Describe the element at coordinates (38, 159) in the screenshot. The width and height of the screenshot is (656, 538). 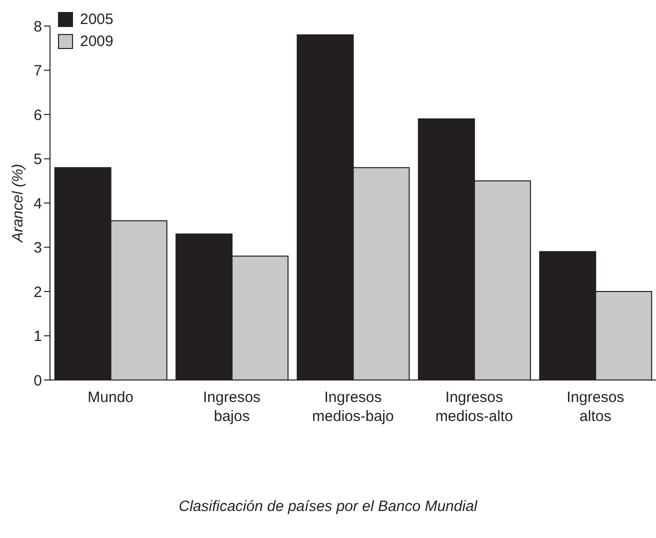
I see `y-tick-label: 5` at that location.